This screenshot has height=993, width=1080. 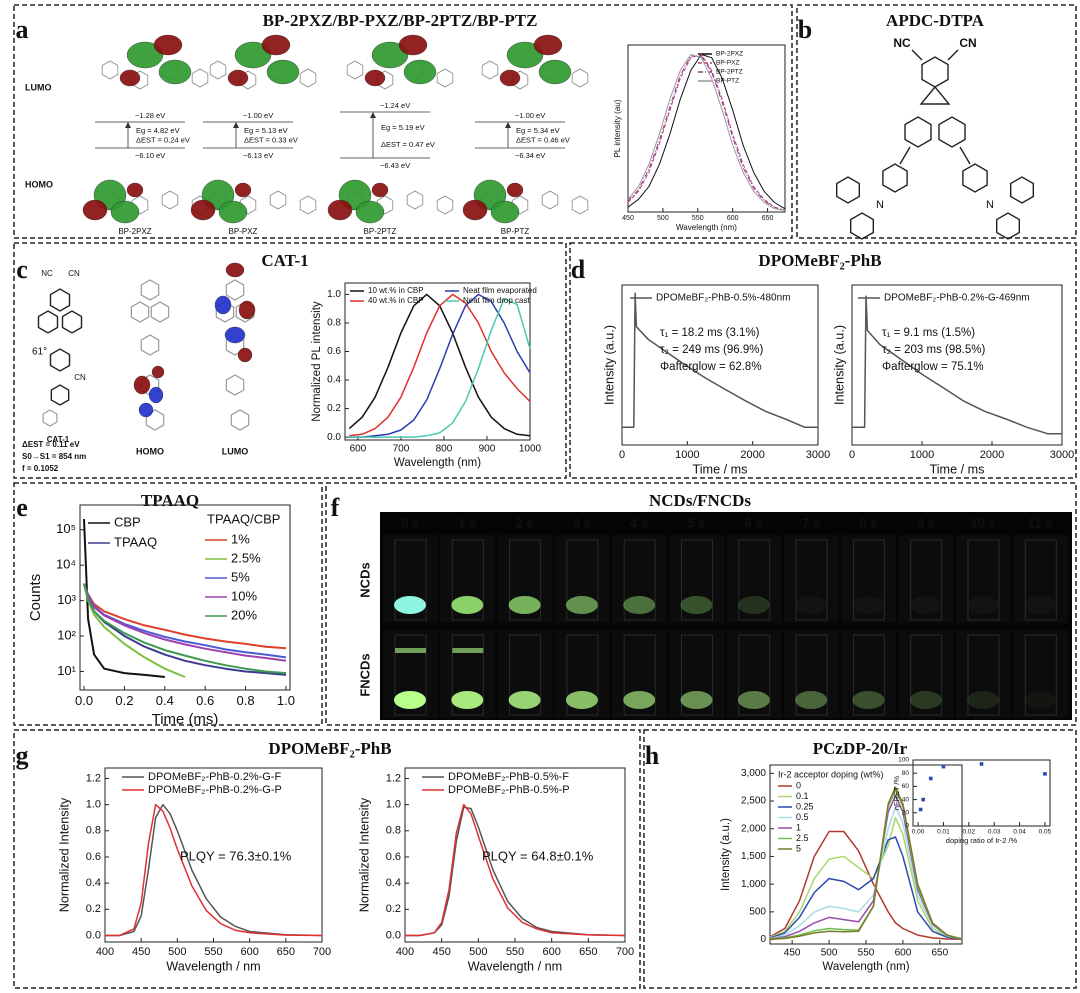 I want to click on x-tick-label: 400, so click(x=405, y=952).